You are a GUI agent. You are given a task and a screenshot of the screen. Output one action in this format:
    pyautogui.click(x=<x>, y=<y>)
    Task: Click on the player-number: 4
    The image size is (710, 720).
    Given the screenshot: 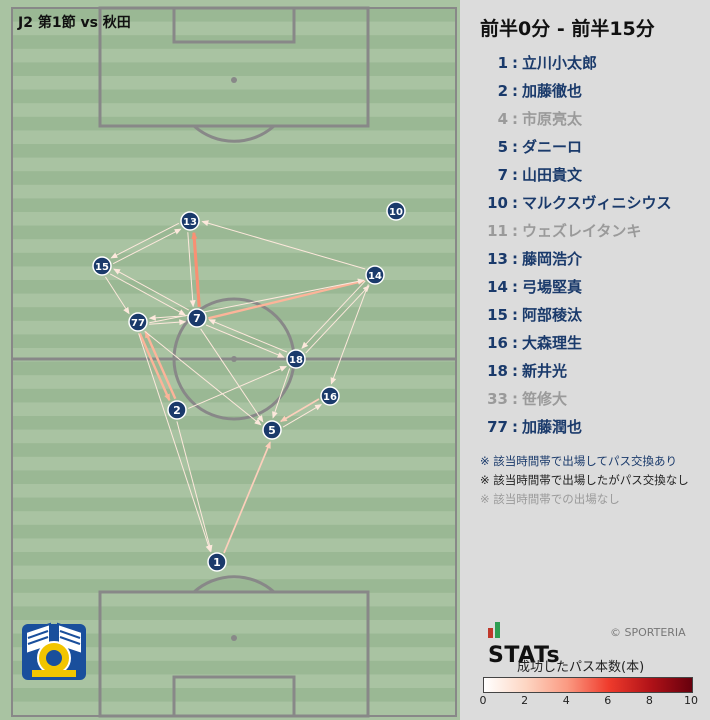 What is the action you would take?
    pyautogui.click(x=502, y=119)
    